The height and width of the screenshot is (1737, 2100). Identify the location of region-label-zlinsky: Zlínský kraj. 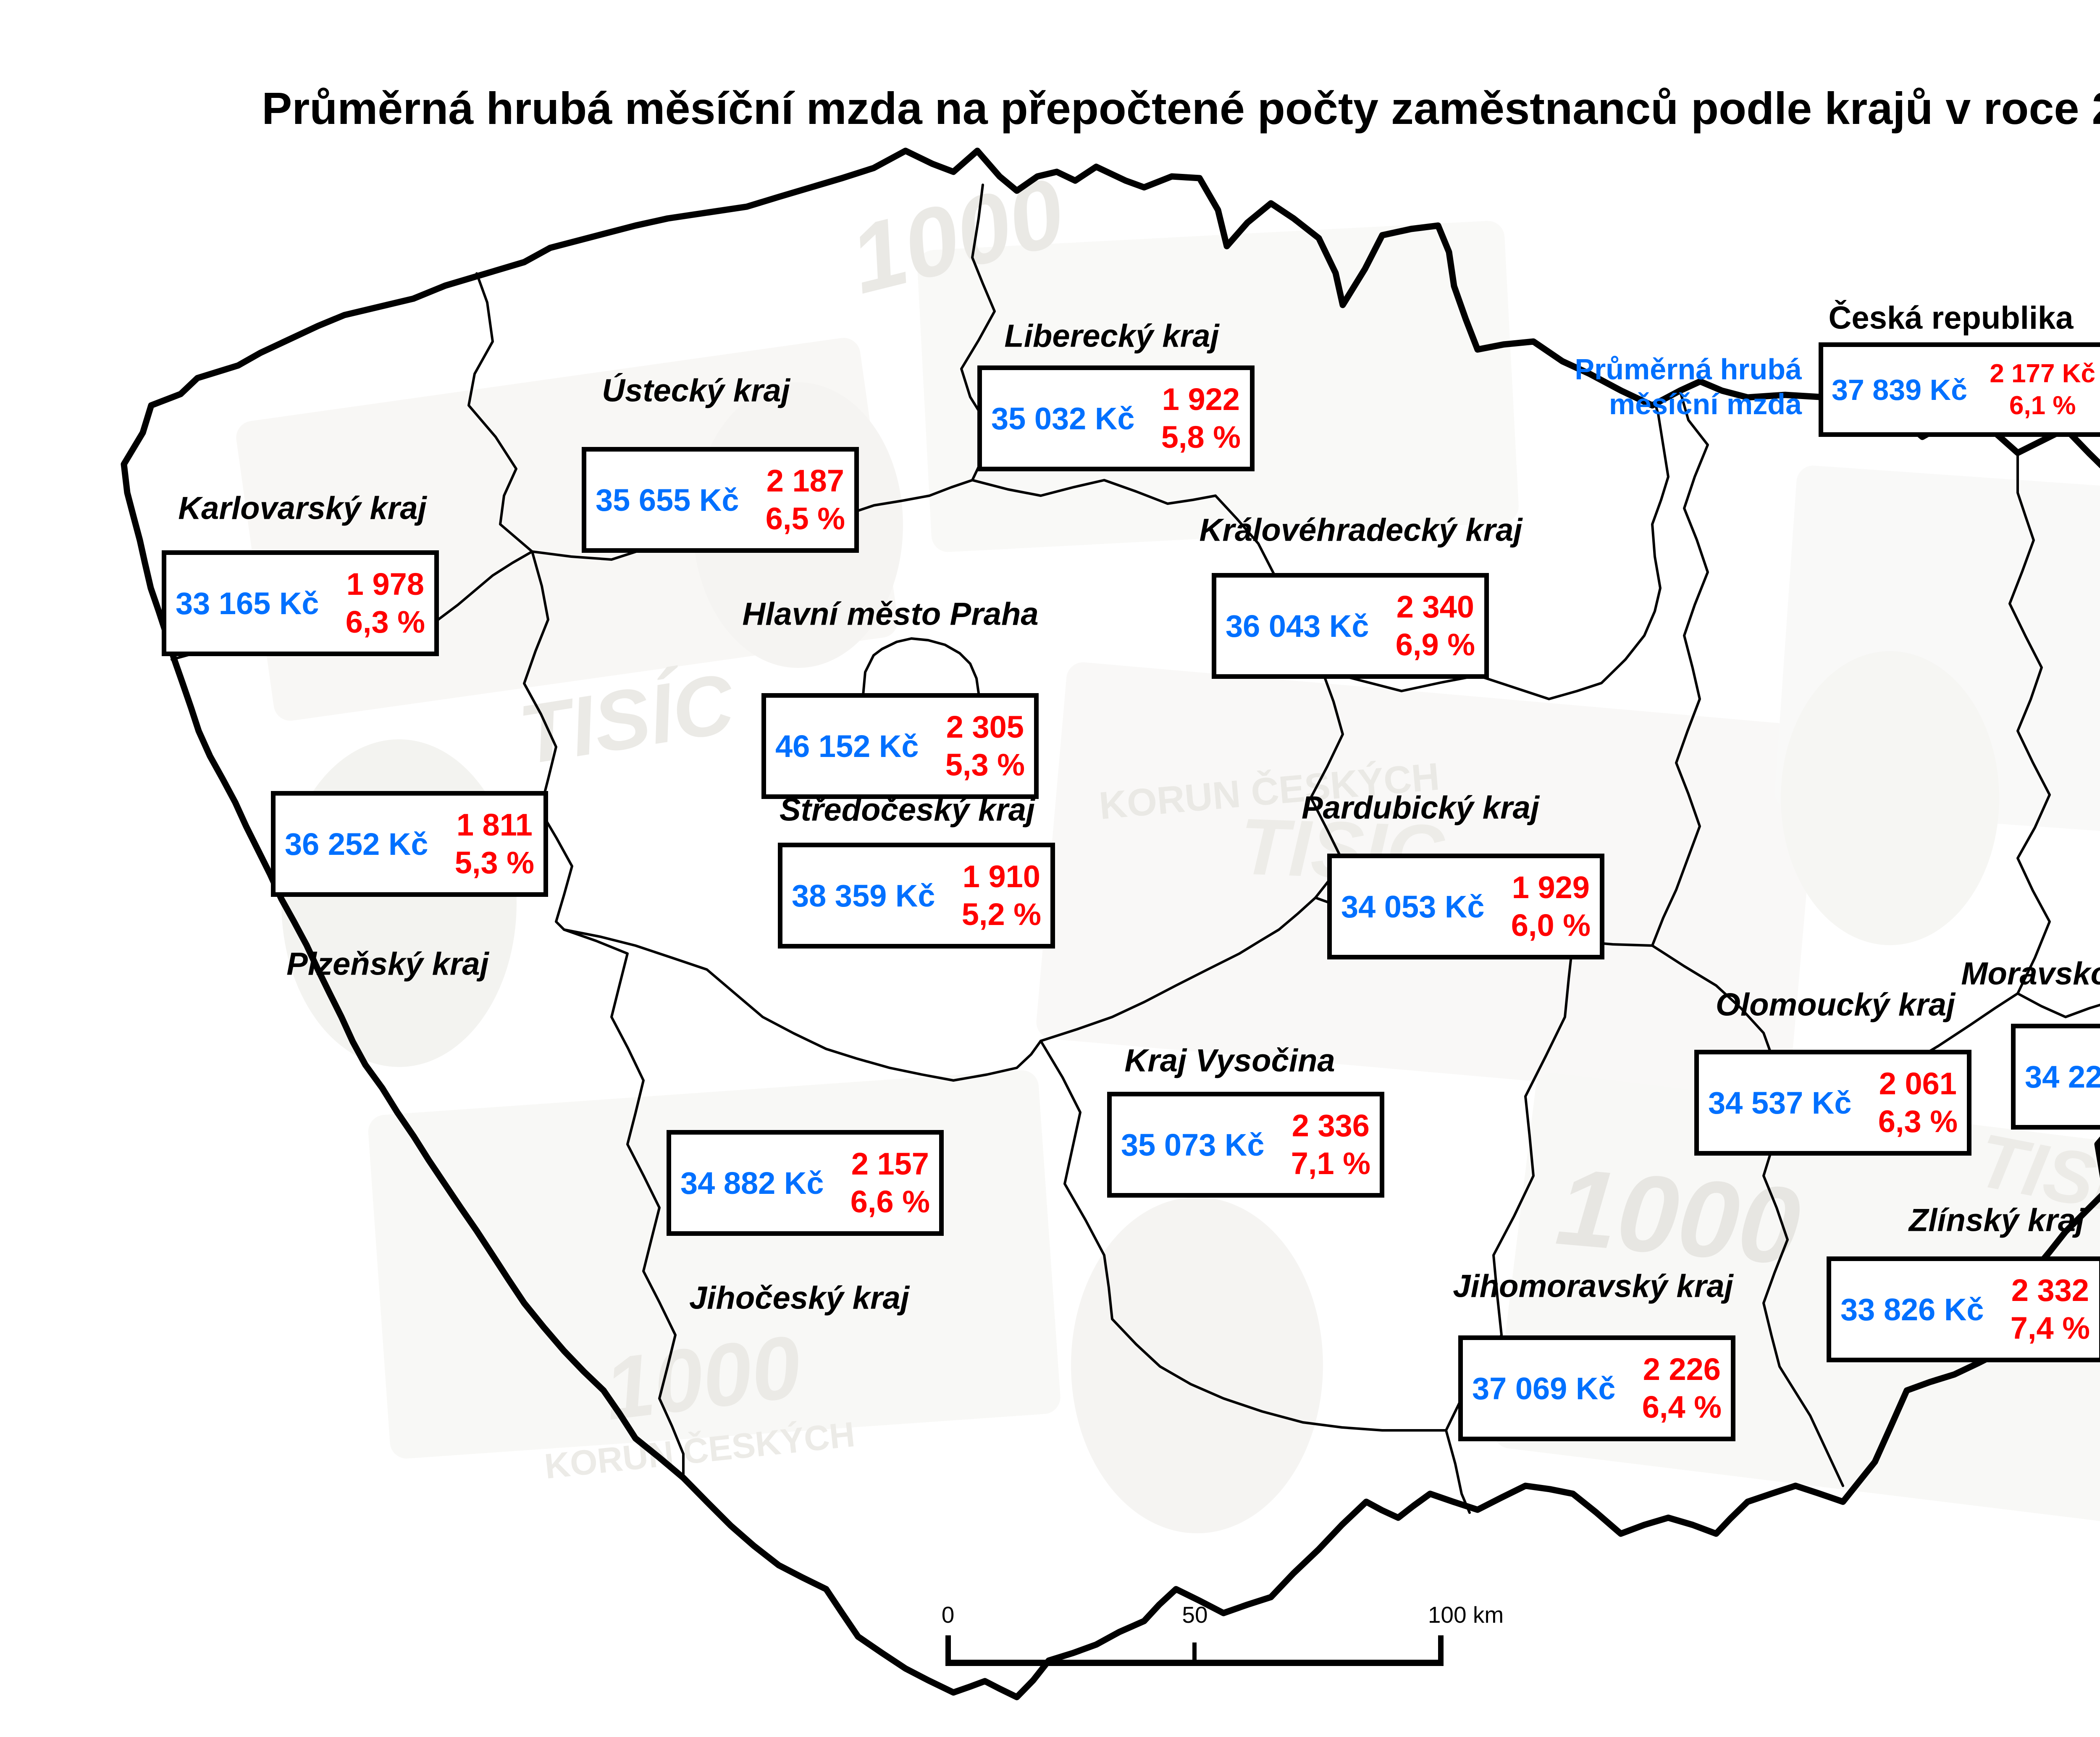
(1996, 1220).